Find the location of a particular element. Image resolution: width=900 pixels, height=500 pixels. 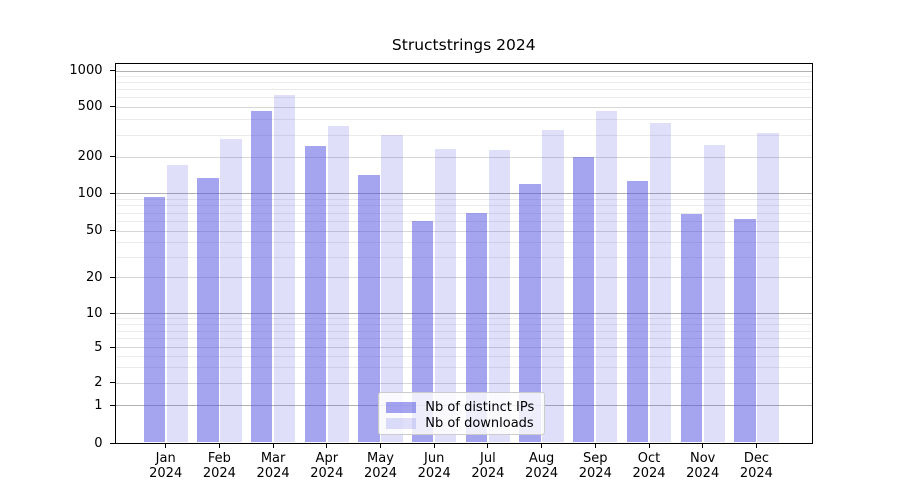

bar-ips-oct is located at coordinates (637, 312).